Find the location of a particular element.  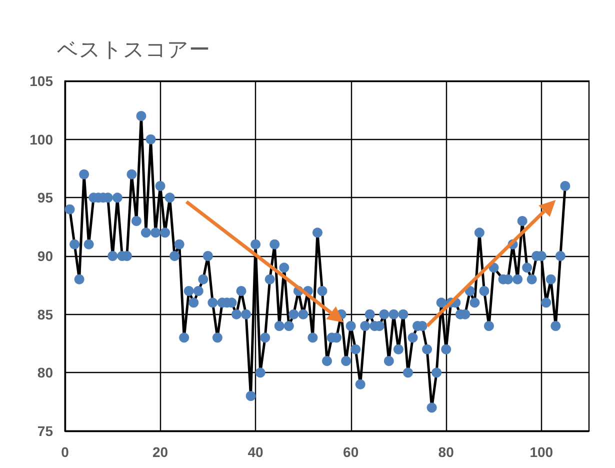

y-tick-label: 100 is located at coordinates (42, 139).